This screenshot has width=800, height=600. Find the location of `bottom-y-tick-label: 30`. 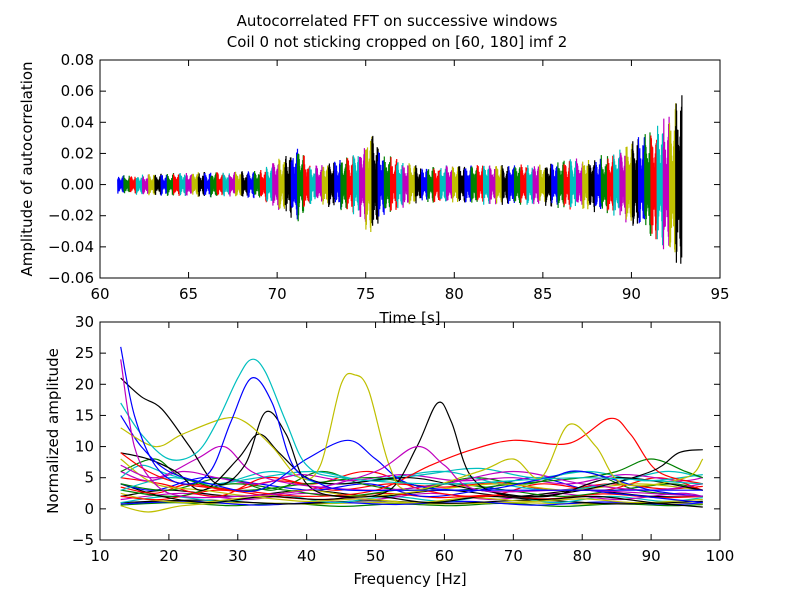

bottom-y-tick-label: 30 is located at coordinates (84, 322).